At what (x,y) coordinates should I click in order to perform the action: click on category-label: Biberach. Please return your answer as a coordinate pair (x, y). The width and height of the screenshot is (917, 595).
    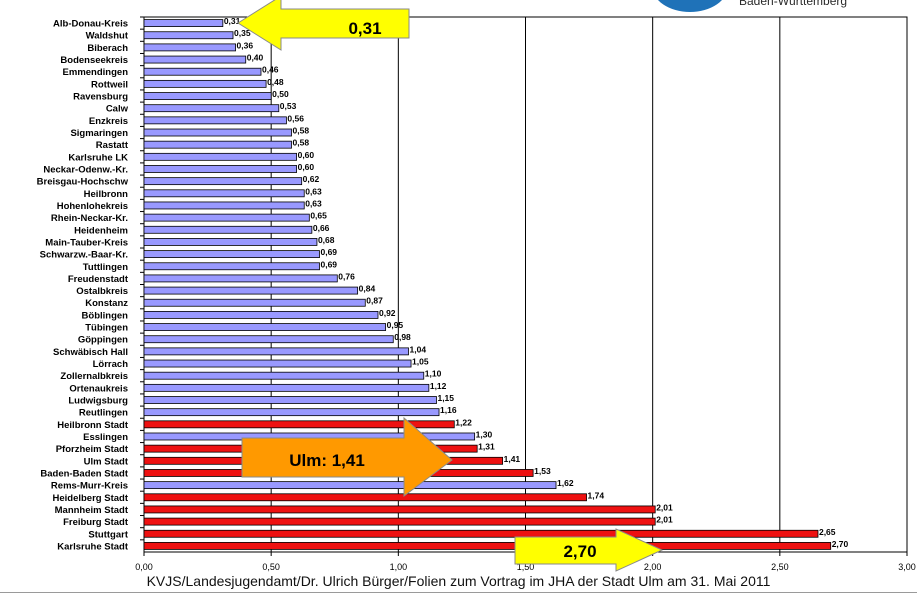
    Looking at the image, I should click on (107, 48).